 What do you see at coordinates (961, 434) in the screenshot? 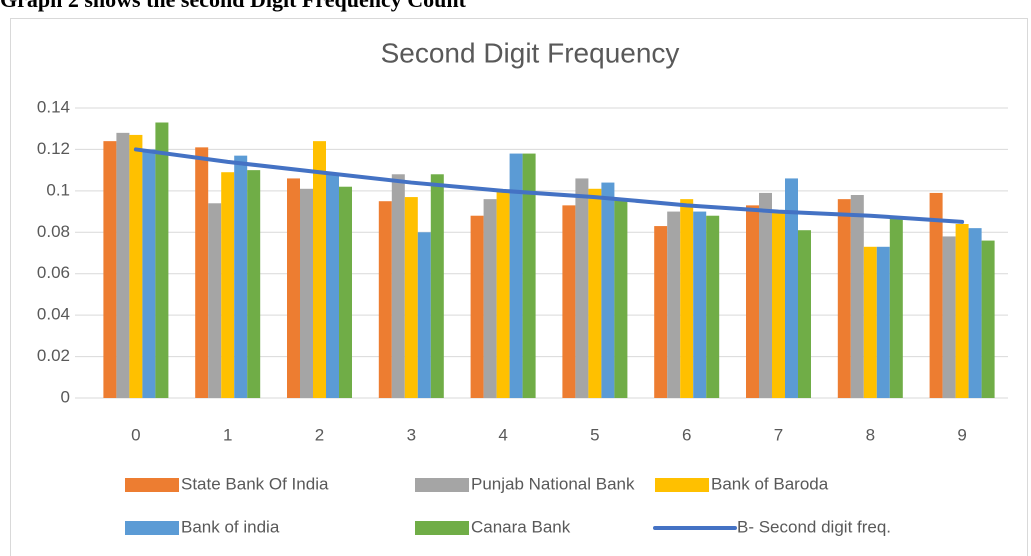
I see `x-tick-label: 9` at bounding box center [961, 434].